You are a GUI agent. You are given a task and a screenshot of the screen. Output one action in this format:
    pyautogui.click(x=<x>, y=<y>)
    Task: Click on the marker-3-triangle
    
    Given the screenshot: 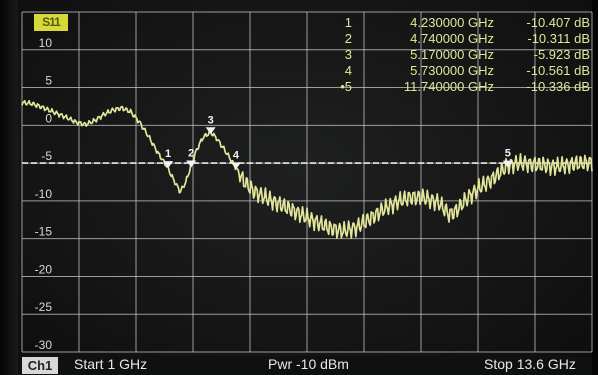 What is the action you would take?
    pyautogui.click(x=210, y=131)
    